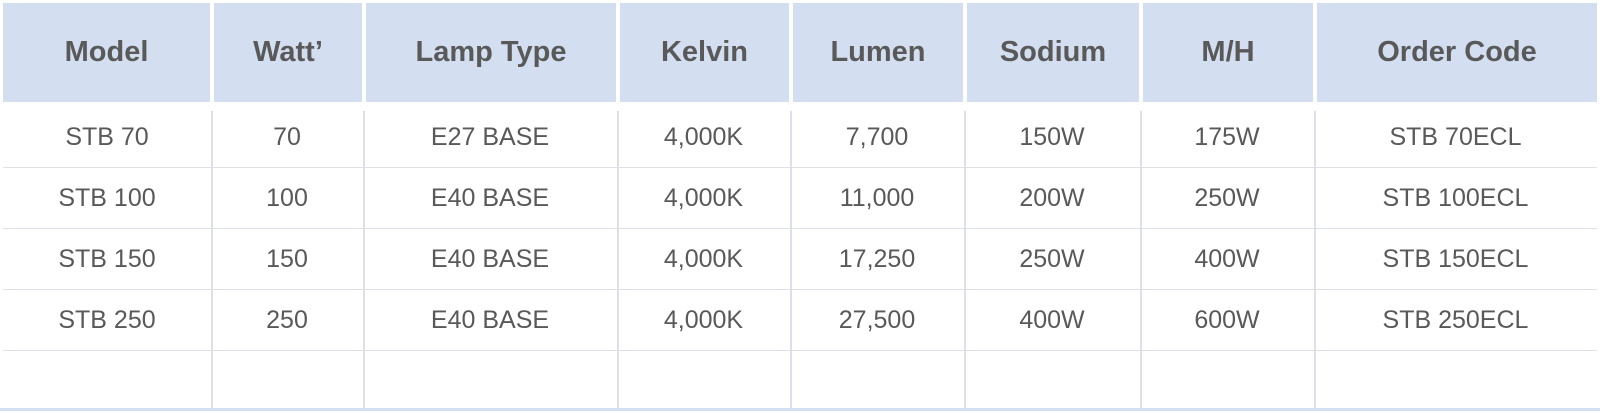 This screenshot has height=413, width=1600. Describe the element at coordinates (287, 379) in the screenshot. I see `cell-watt` at that location.